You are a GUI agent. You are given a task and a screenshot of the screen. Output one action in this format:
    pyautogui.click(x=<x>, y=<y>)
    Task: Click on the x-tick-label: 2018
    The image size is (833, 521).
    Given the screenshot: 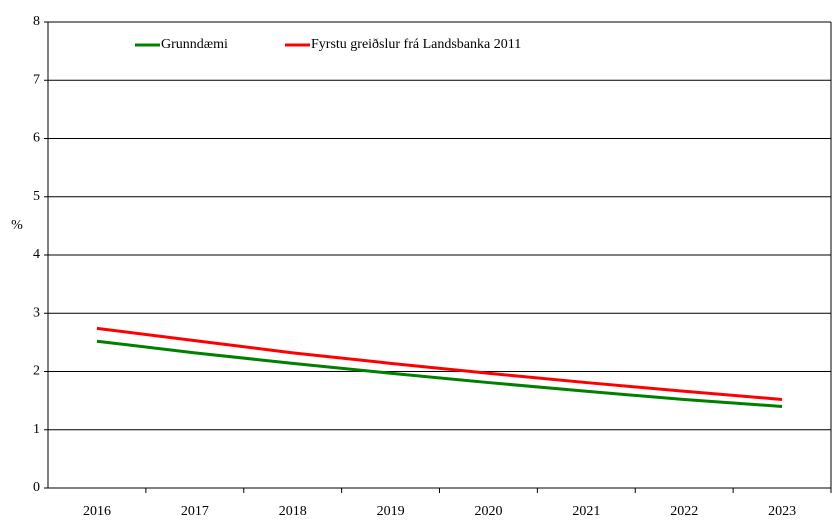 What is the action you would take?
    pyautogui.click(x=293, y=510)
    